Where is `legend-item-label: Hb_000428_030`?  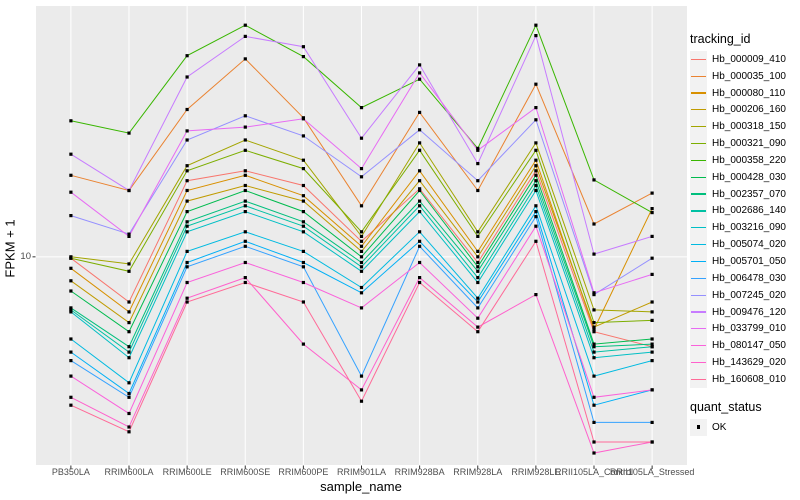 legend-item-label: Hb_000428_030 is located at coordinates (749, 177).